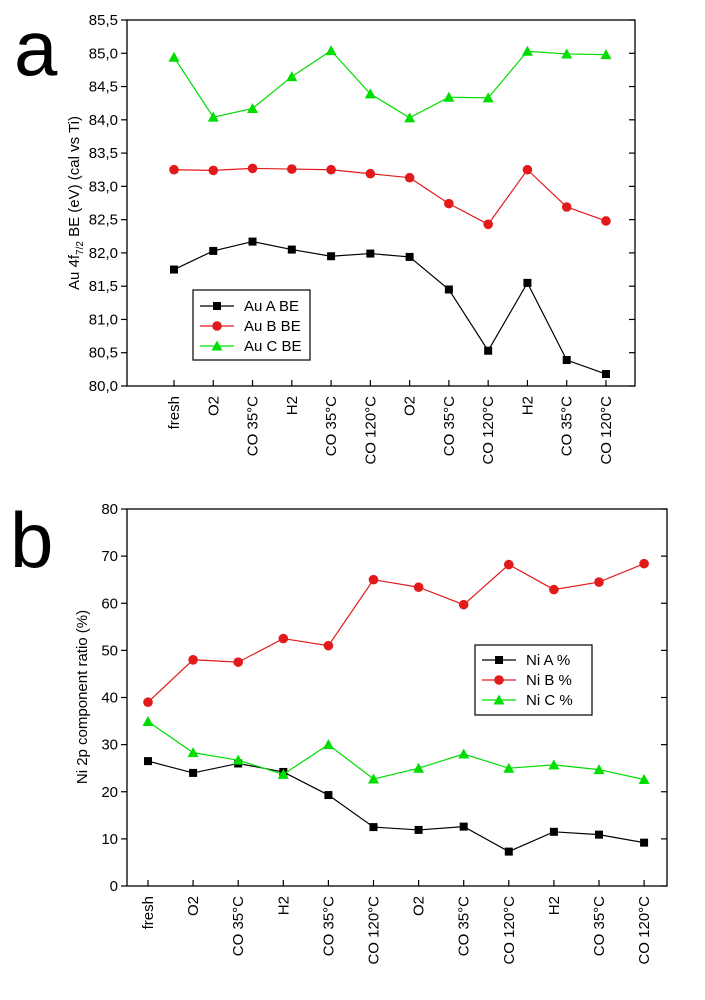 This screenshot has width=705, height=1000. I want to click on b-legend-label: Ni B %, so click(549, 680).